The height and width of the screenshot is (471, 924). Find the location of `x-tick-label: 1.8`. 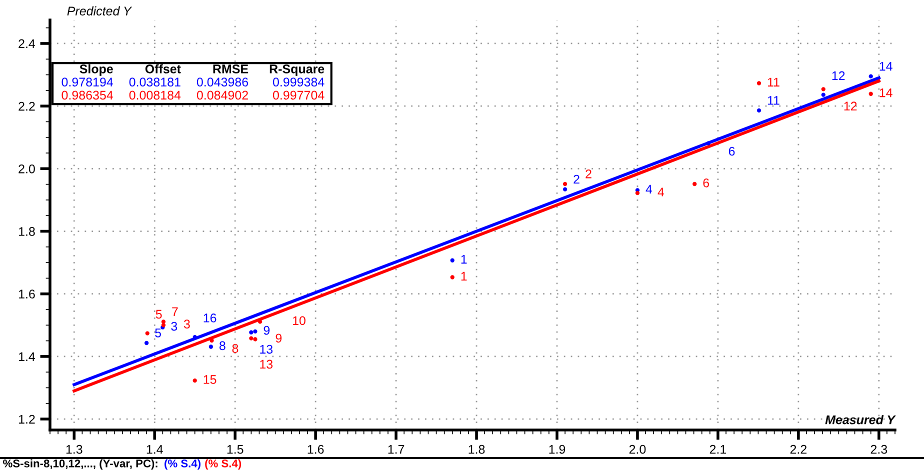

x-tick-label: 1.8 is located at coordinates (476, 449).